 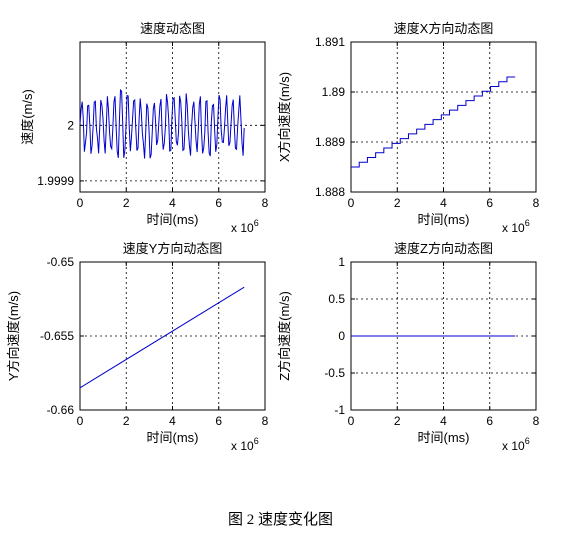 I want to click on figure-caption: 图 2 速度变化图, so click(x=280, y=520).